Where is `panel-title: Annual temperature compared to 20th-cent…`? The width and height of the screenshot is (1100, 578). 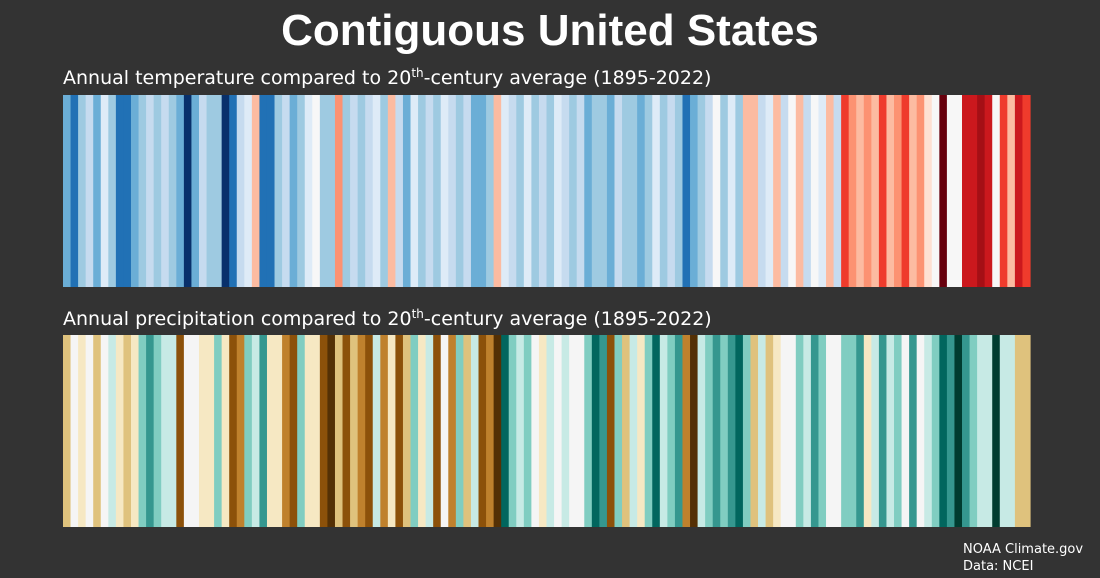
panel-title: Annual temperature compared to 20th-cent… is located at coordinates (387, 77).